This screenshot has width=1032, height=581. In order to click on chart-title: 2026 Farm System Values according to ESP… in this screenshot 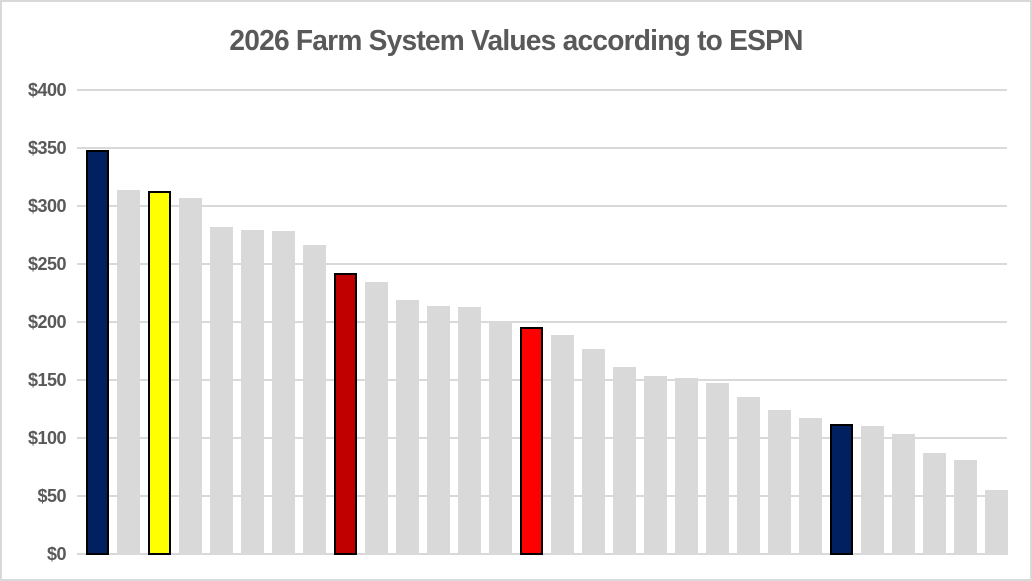, I will do `click(516, 41)`.